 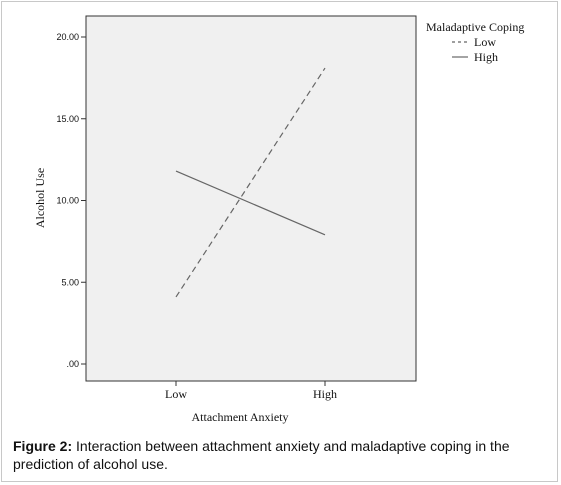 I want to click on legend-label-high: High, so click(x=486, y=57).